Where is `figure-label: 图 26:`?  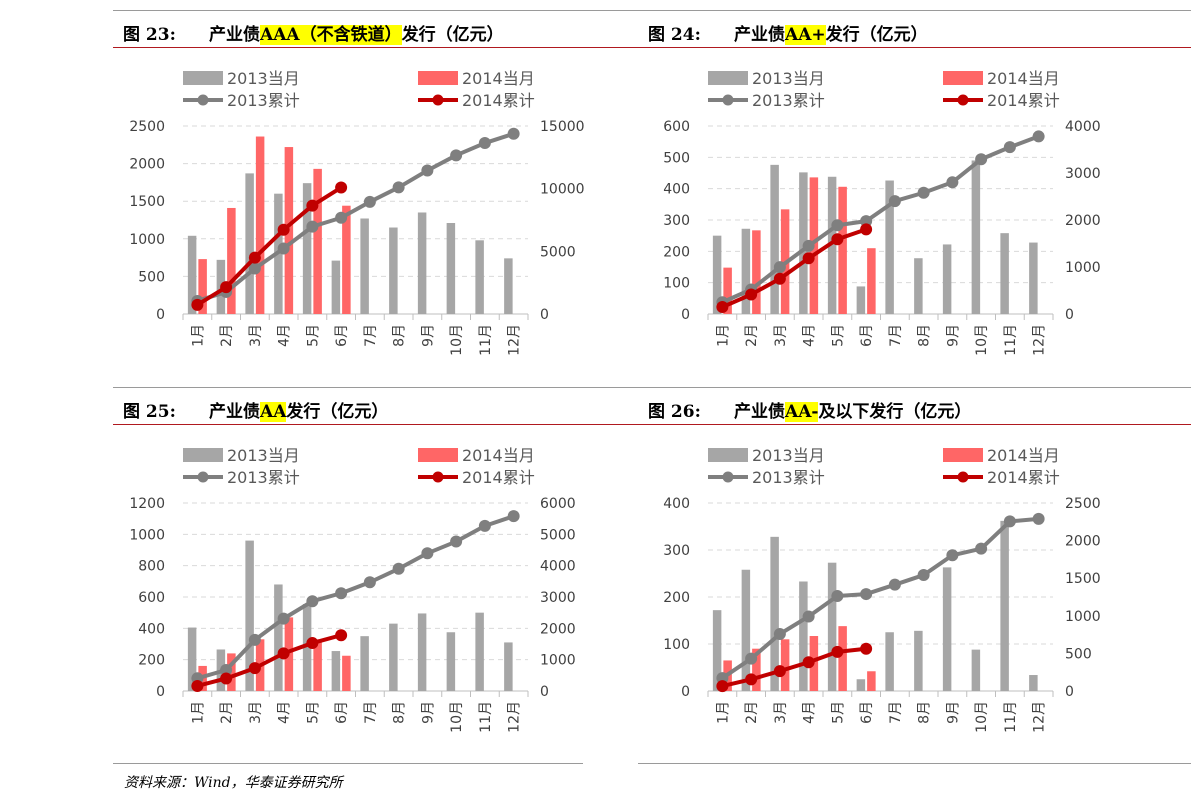 figure-label: 图 26: is located at coordinates (674, 412).